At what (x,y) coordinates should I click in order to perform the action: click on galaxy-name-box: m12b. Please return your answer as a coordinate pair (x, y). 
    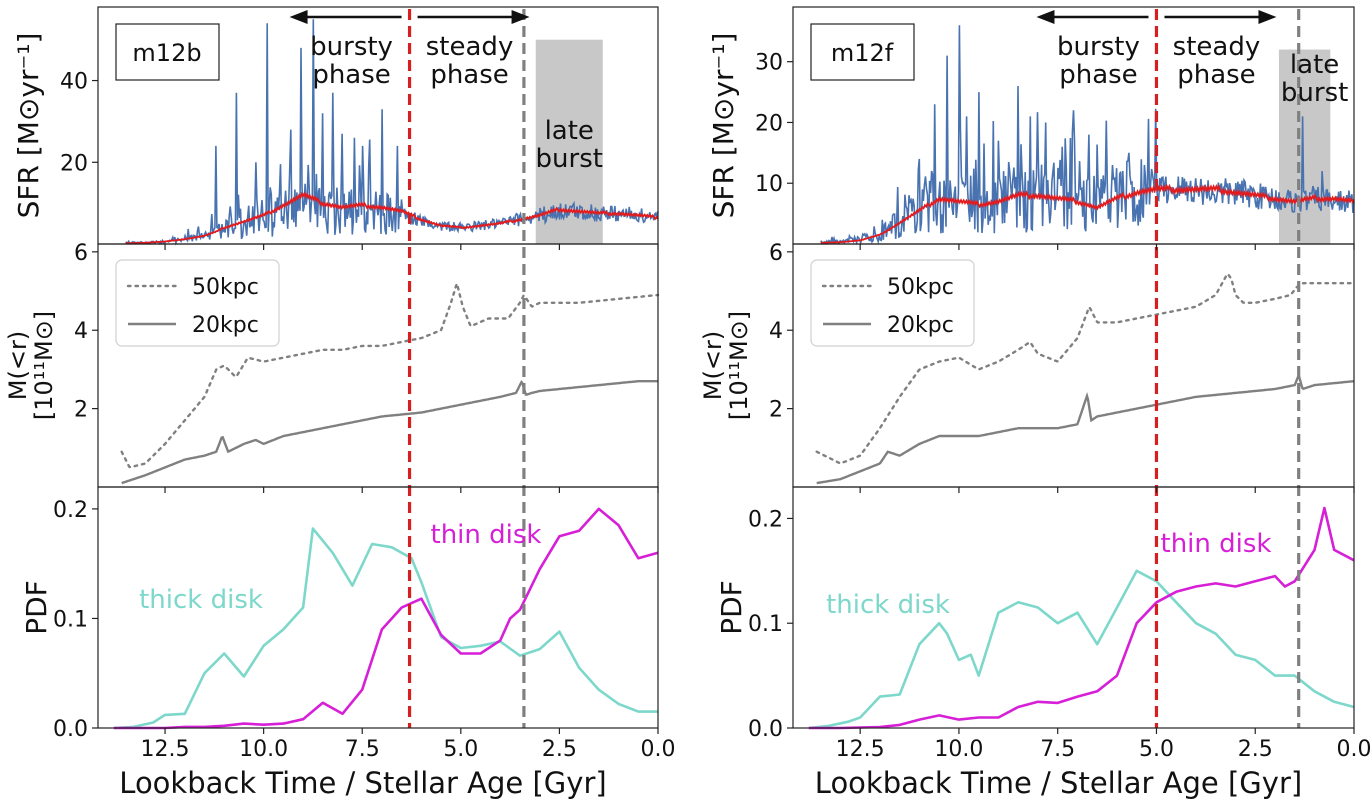
    Looking at the image, I should click on (167, 52).